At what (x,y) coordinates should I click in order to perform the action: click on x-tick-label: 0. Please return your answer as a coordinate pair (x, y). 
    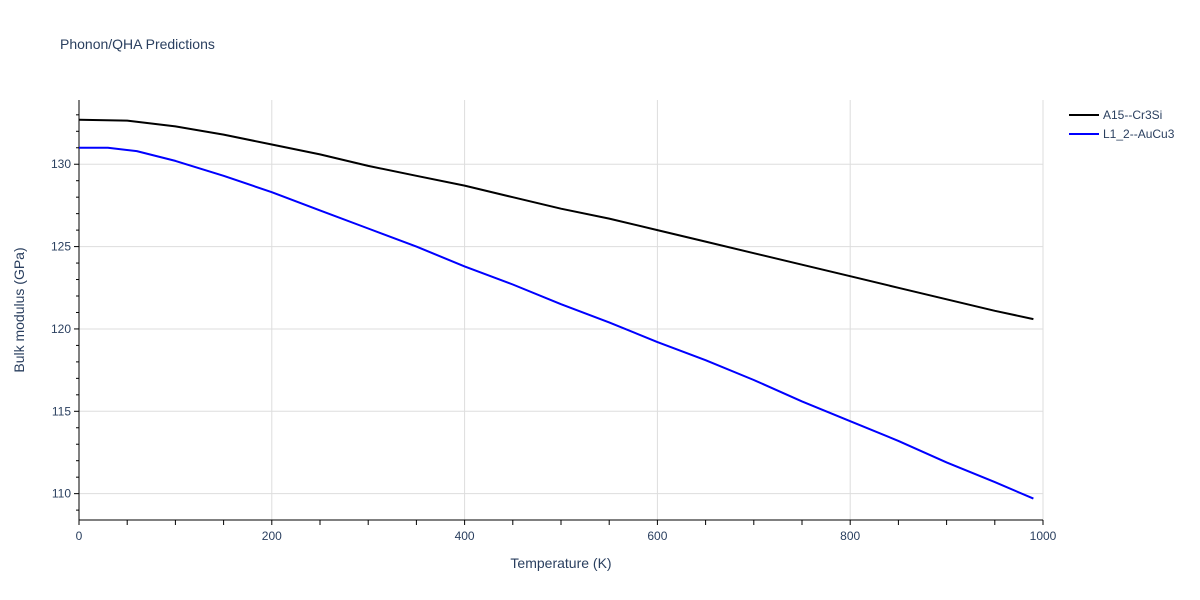
    Looking at the image, I should click on (79, 536).